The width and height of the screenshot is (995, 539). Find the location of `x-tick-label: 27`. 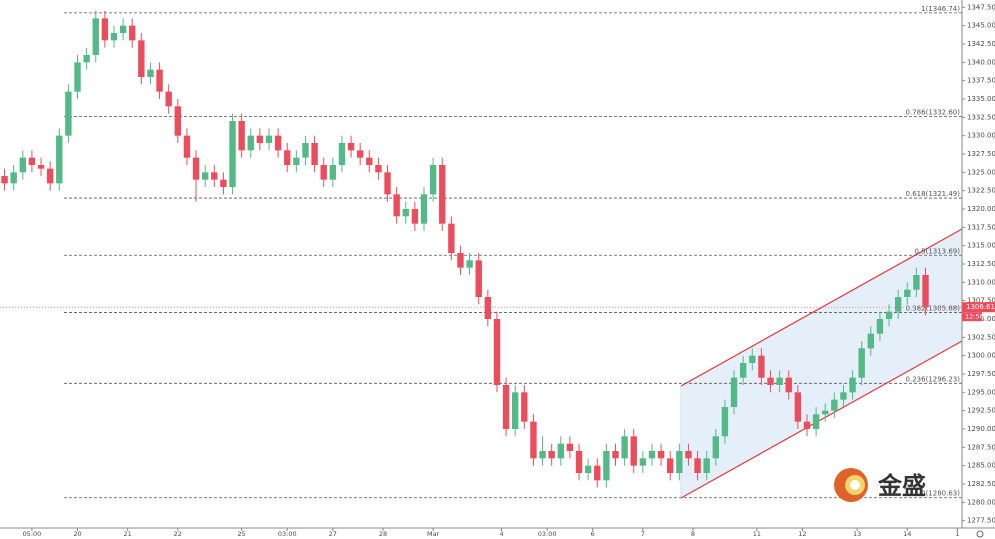

x-tick-label: 27 is located at coordinates (333, 534).